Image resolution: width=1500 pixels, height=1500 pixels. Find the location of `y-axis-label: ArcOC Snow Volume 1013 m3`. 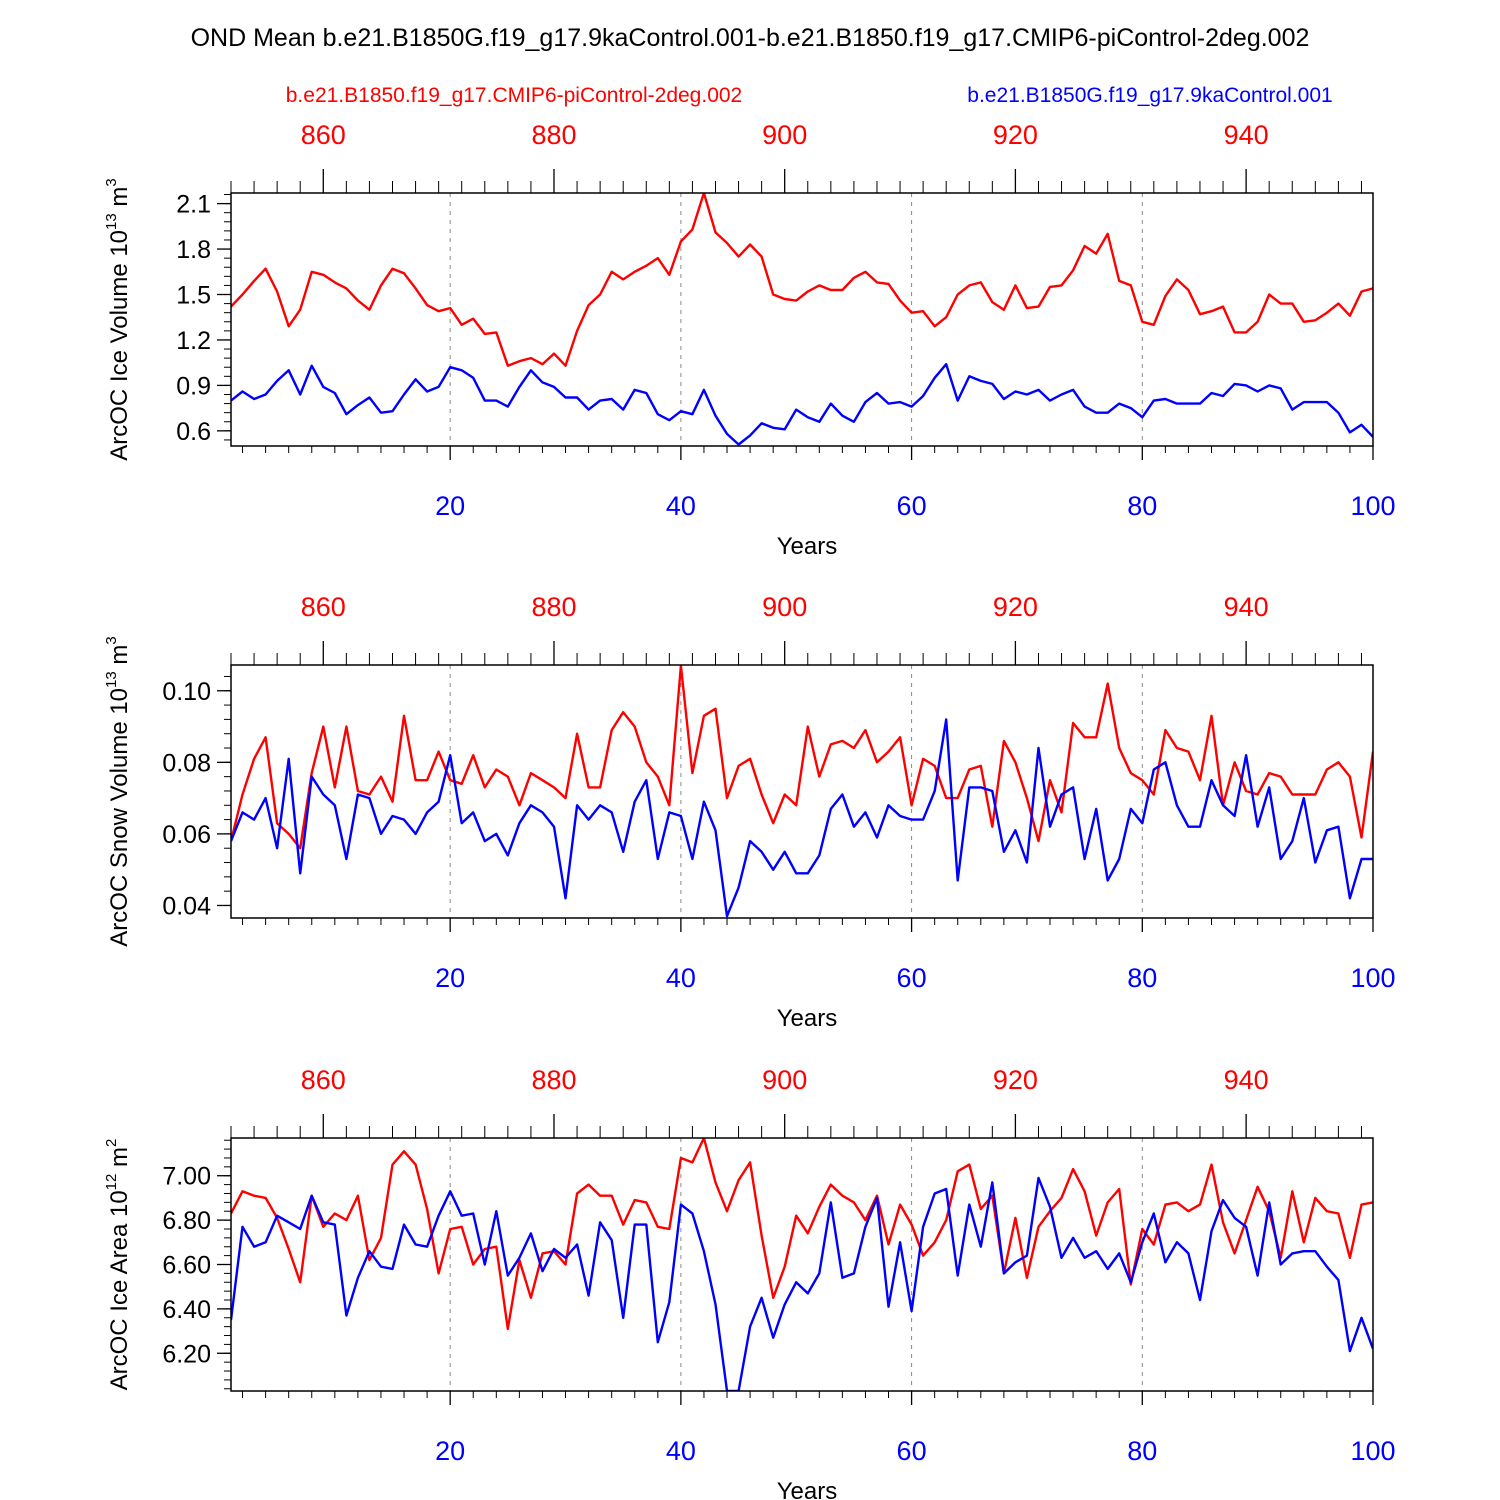

y-axis-label: ArcOC Snow Volume 1013 m3 is located at coordinates (118, 791).